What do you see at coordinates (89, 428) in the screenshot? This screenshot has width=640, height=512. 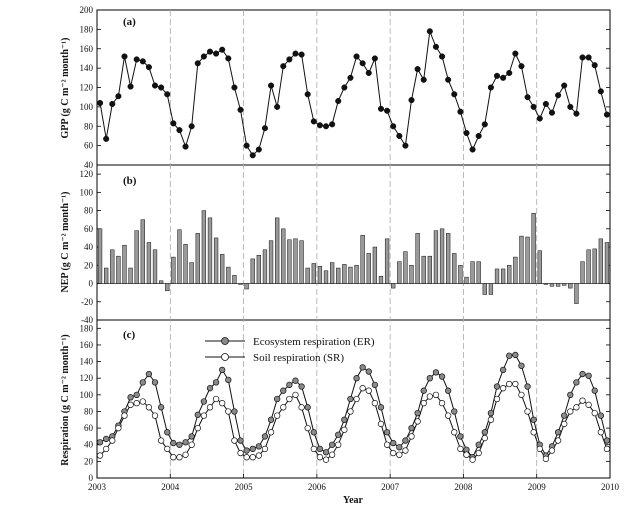 I see `panel-c-ytick-label: 60` at bounding box center [89, 428].